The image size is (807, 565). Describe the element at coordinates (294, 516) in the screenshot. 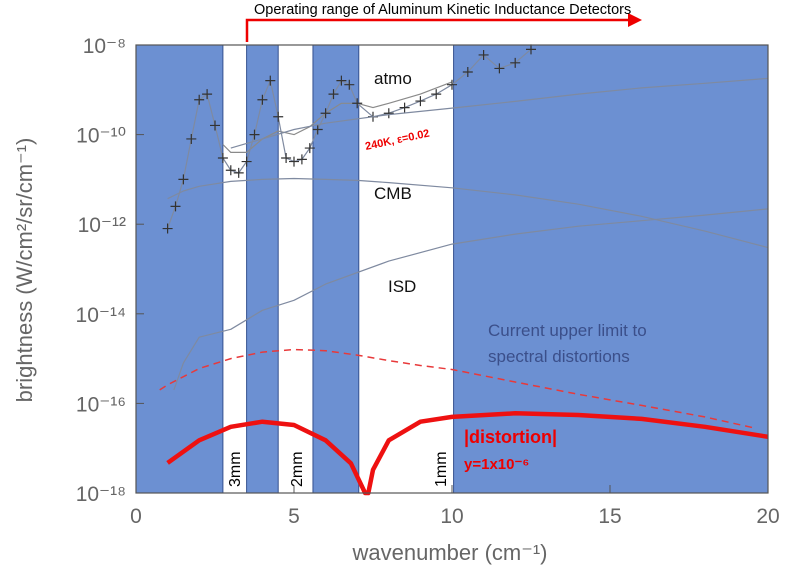

I see `x-tick-label: 5` at that location.